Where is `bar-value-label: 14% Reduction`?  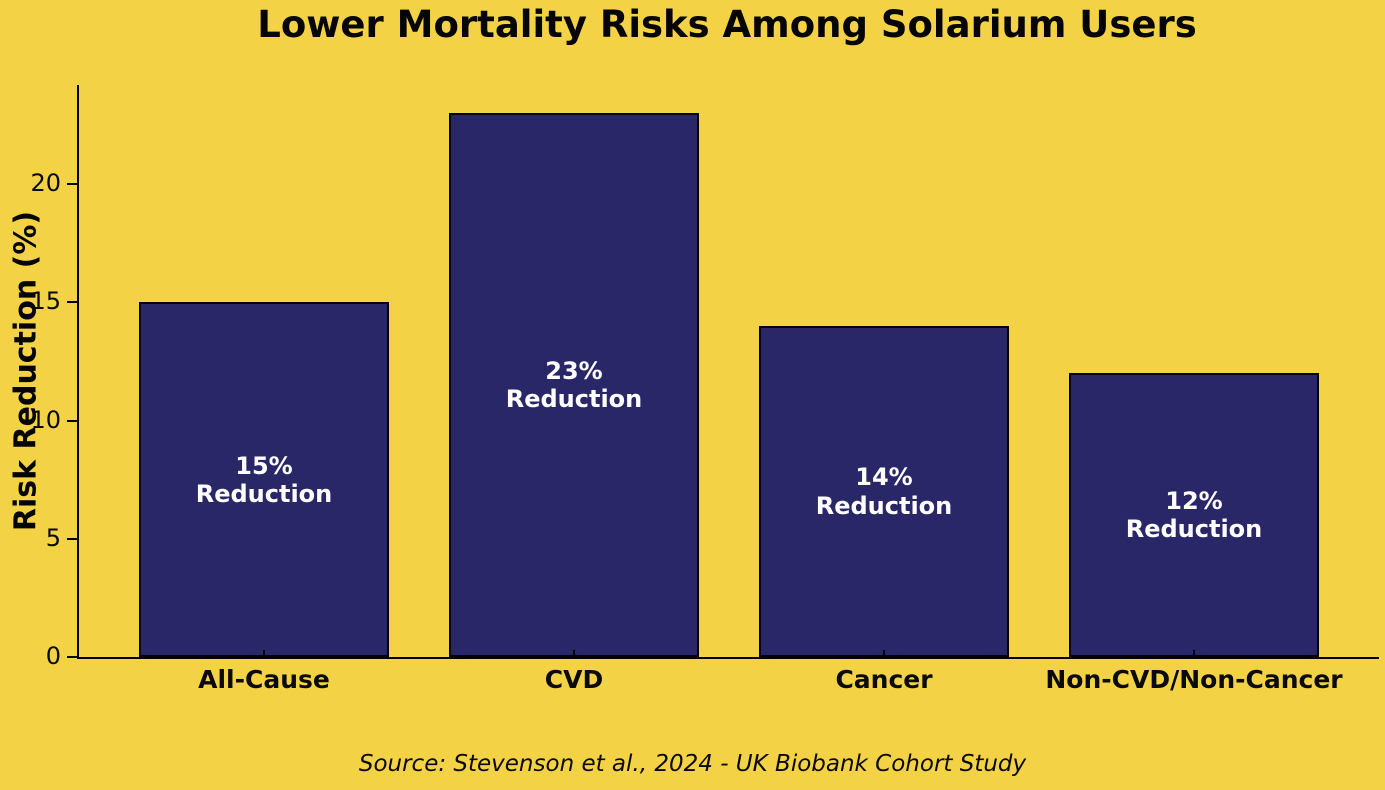
bar-value-label: 14% Reduction is located at coordinates (884, 491).